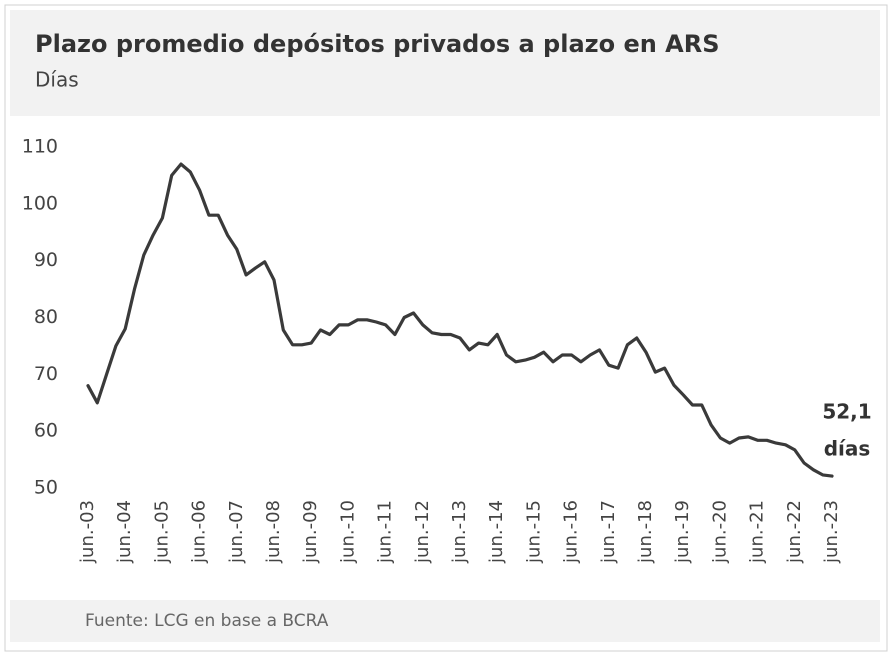 The image size is (893, 661). What do you see at coordinates (645, 532) in the screenshot?
I see `x-tick-label: jun.-18` at bounding box center [645, 532].